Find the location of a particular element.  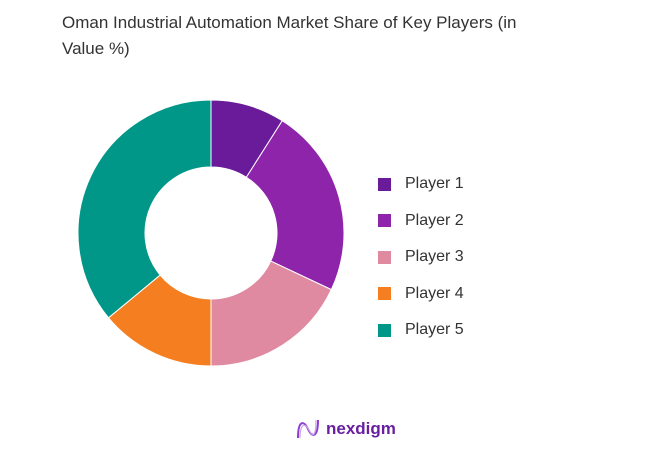

legend-item: Player 5 is located at coordinates (421, 330).